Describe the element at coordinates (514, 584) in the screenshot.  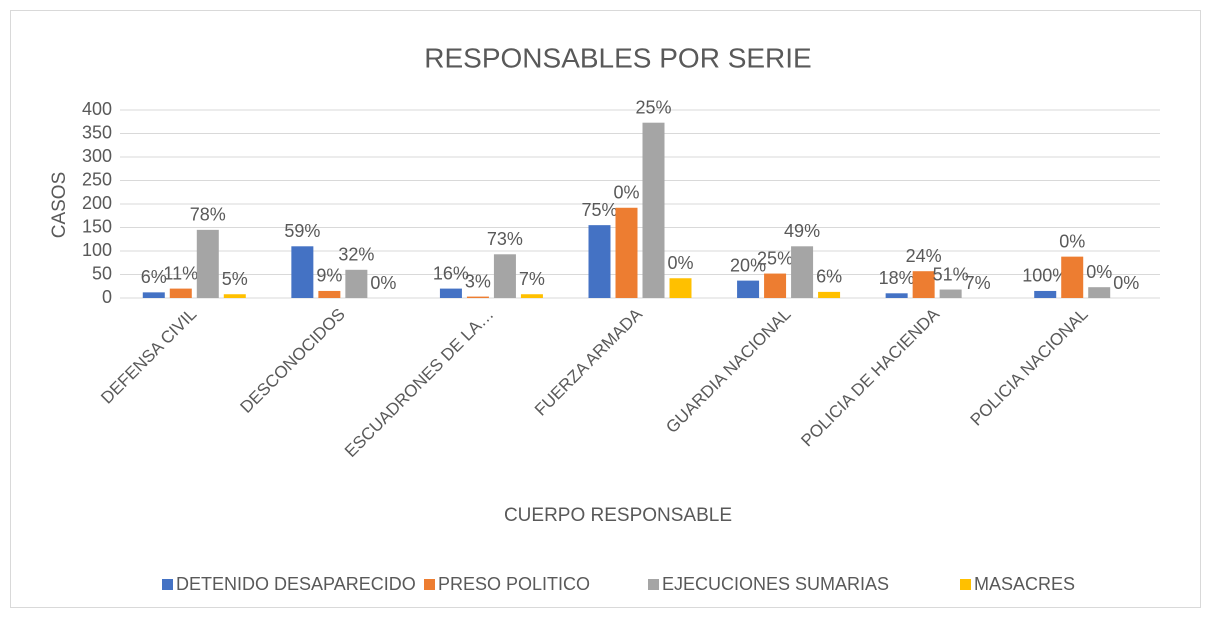
I see `legend-label: PRESO POLITICO` at that location.